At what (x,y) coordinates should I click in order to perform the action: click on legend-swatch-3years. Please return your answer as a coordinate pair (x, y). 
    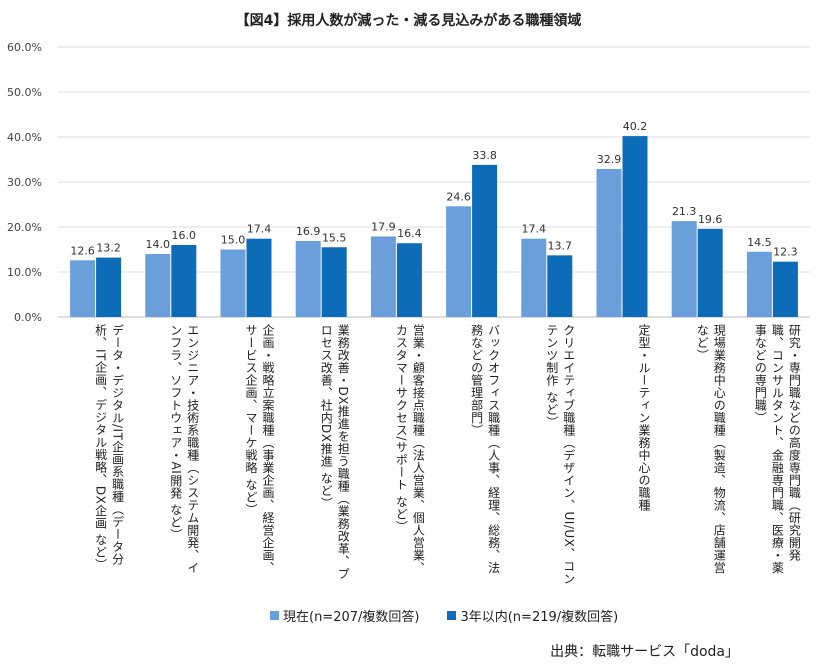
    Looking at the image, I should click on (452, 615).